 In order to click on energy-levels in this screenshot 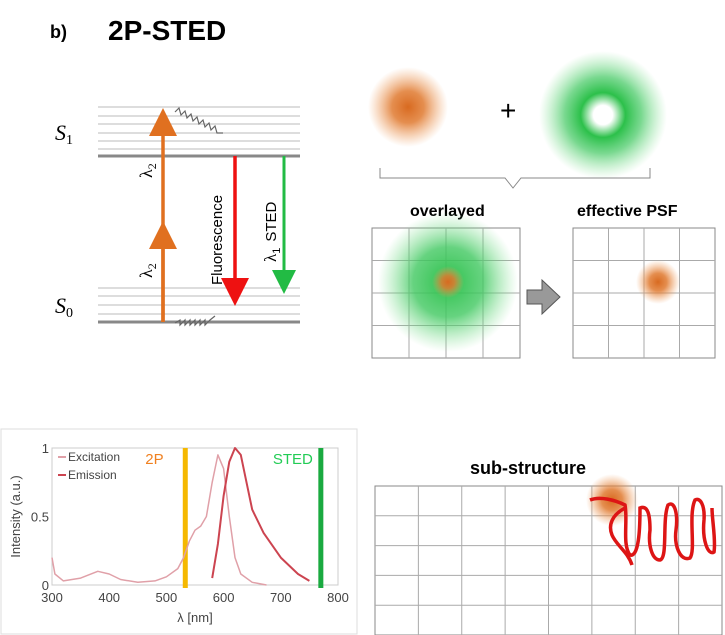, I will do `click(199, 215)`.